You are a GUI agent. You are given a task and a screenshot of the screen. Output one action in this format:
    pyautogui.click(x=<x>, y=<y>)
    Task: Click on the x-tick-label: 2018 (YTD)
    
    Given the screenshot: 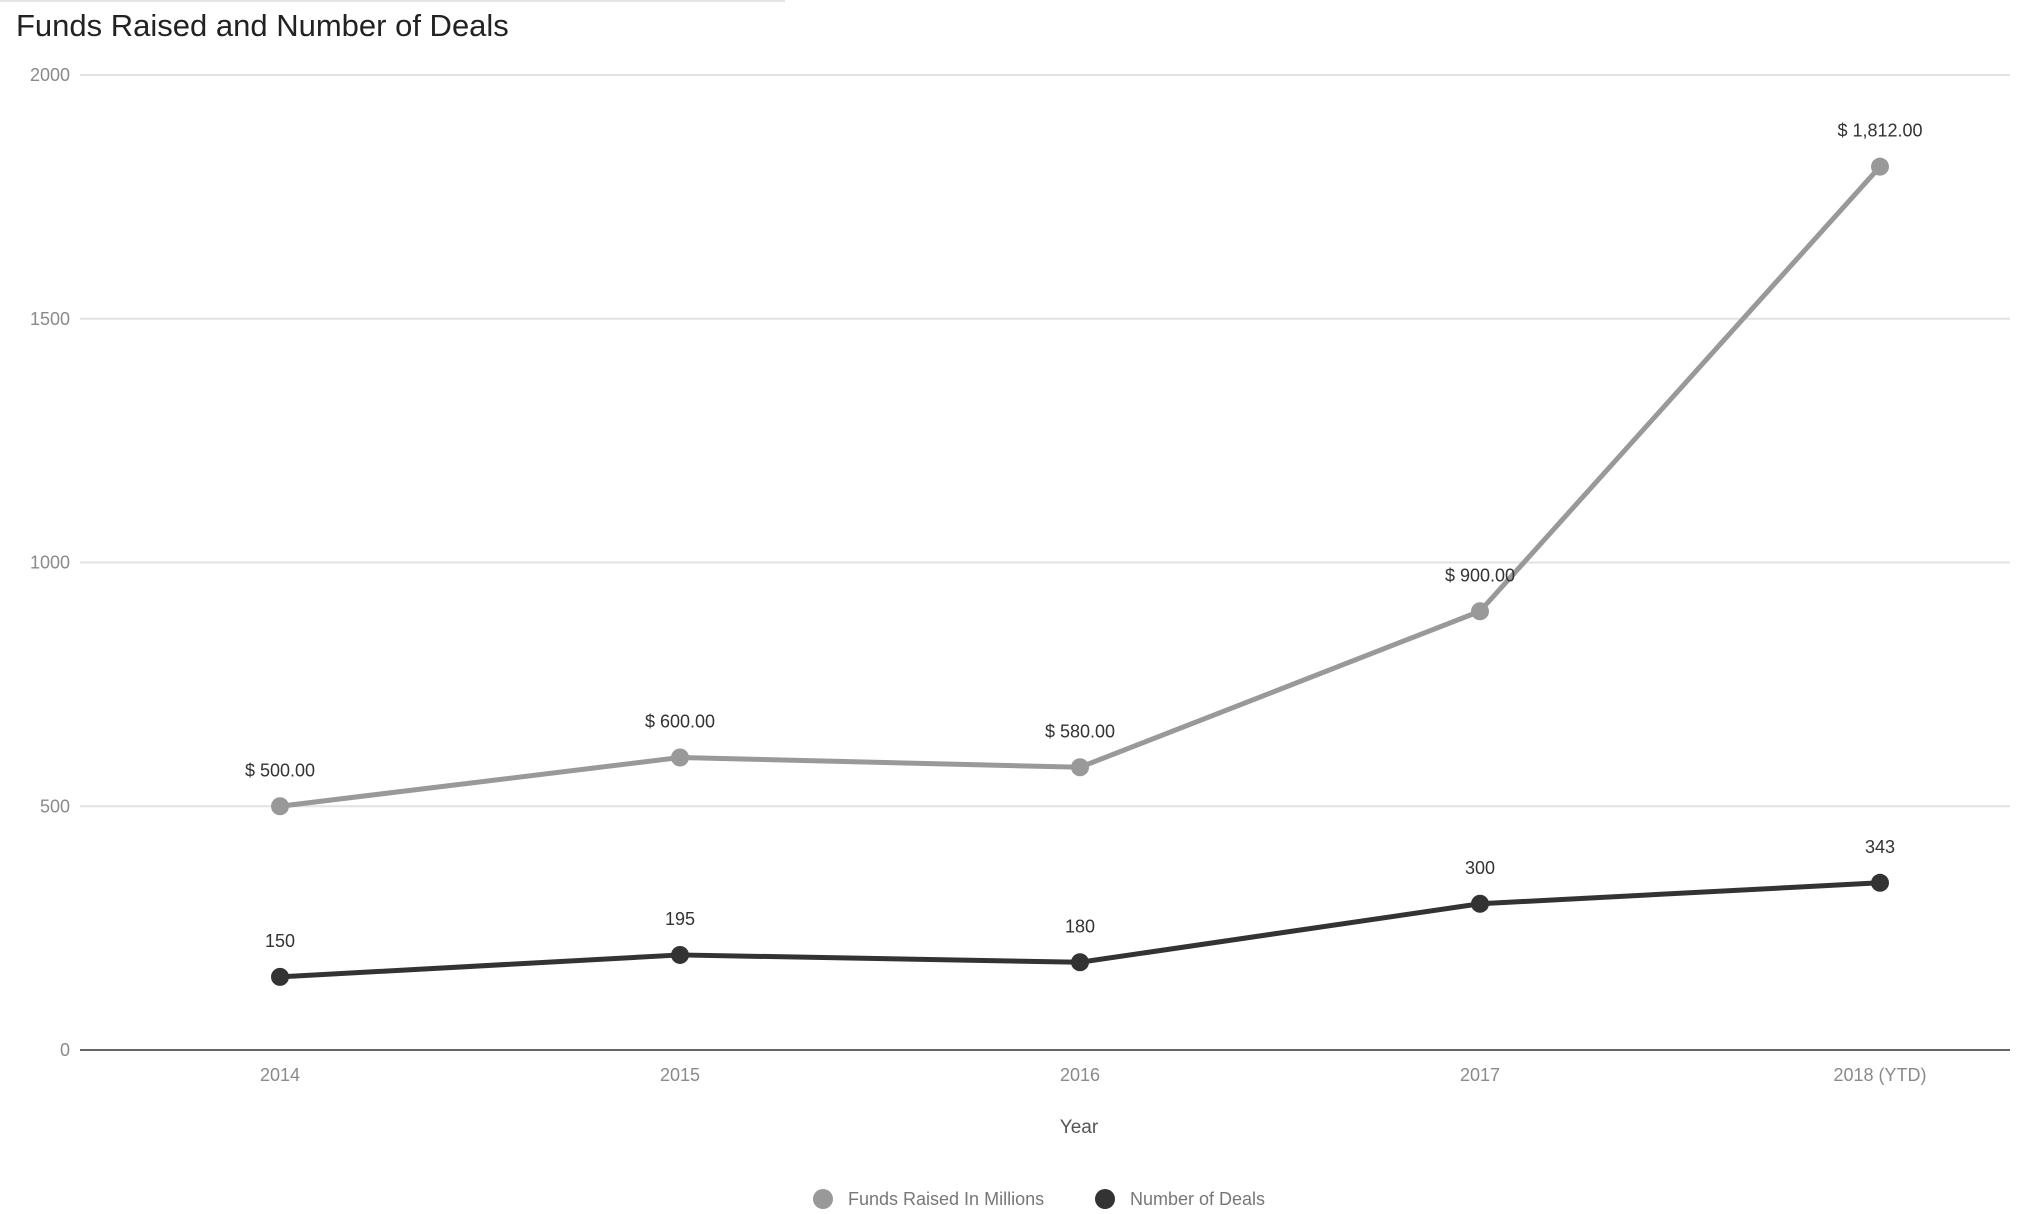 What is the action you would take?
    pyautogui.click(x=1879, y=1075)
    